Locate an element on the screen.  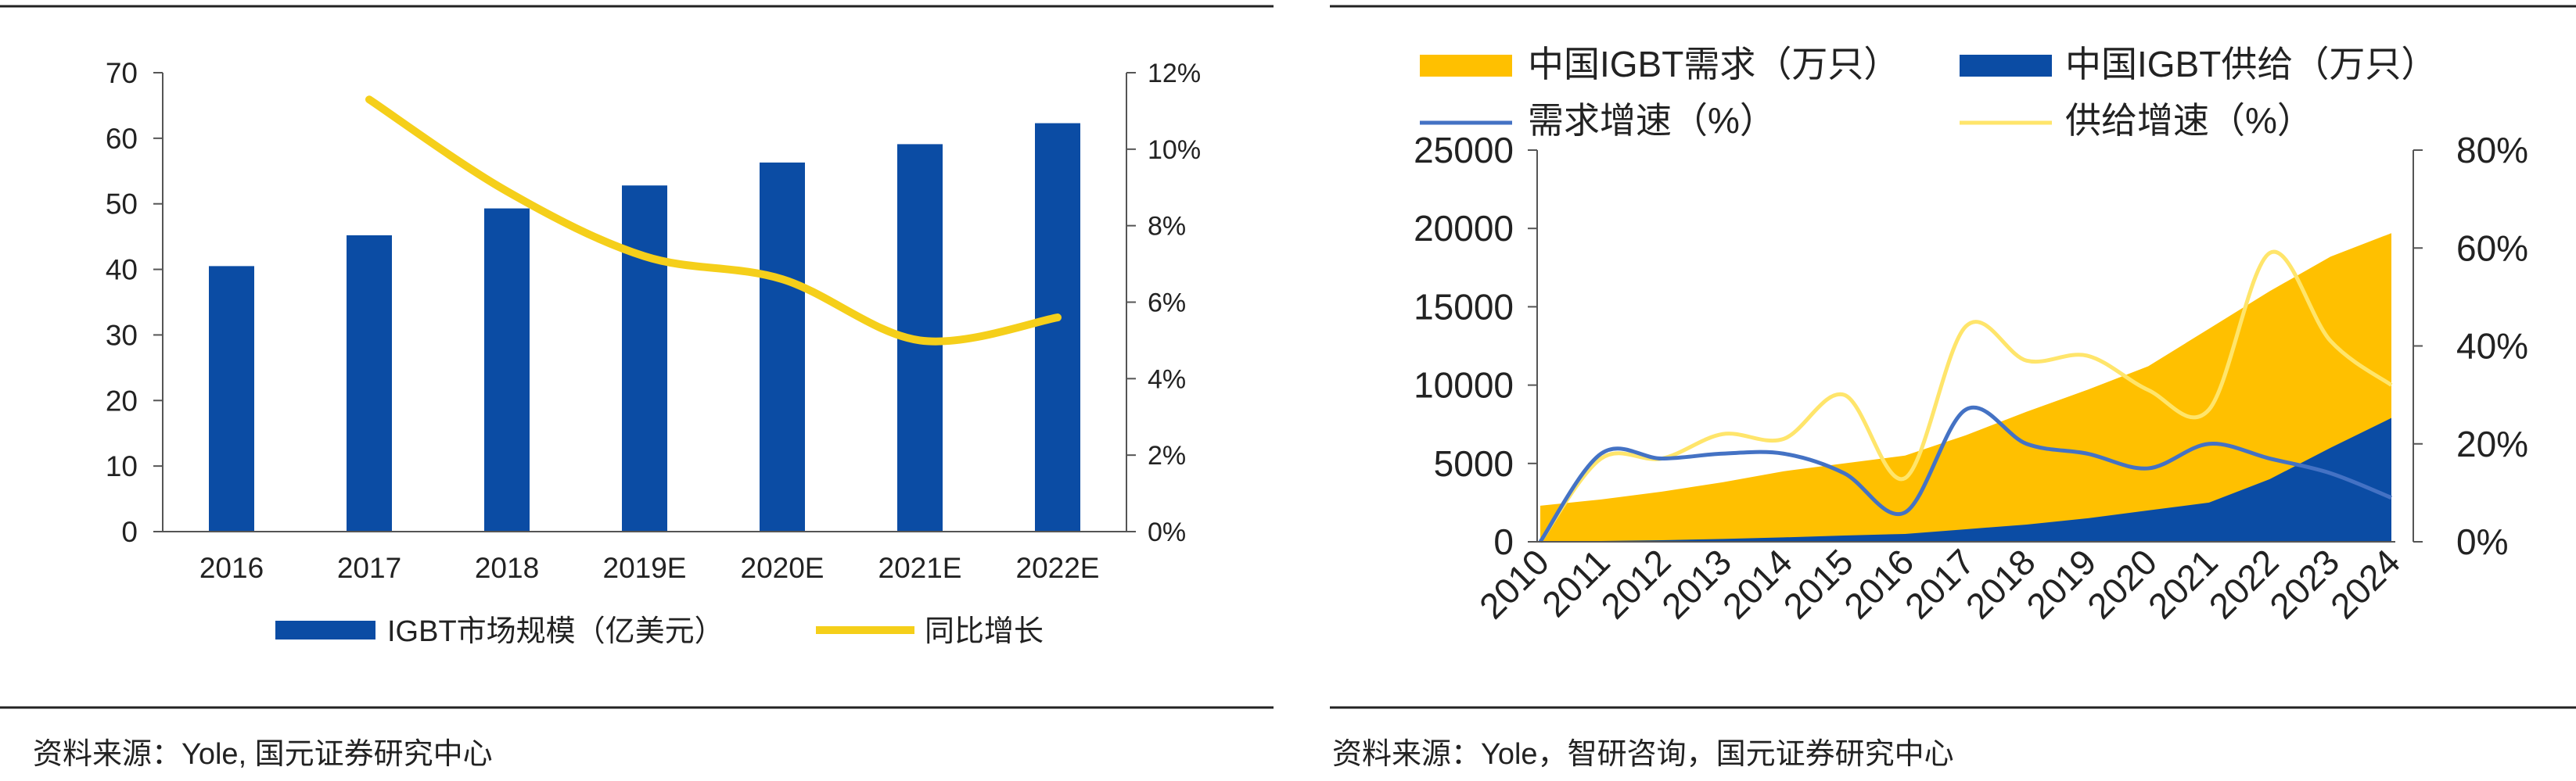
chart2-x-tick-label: 2018 is located at coordinates (2000, 583).